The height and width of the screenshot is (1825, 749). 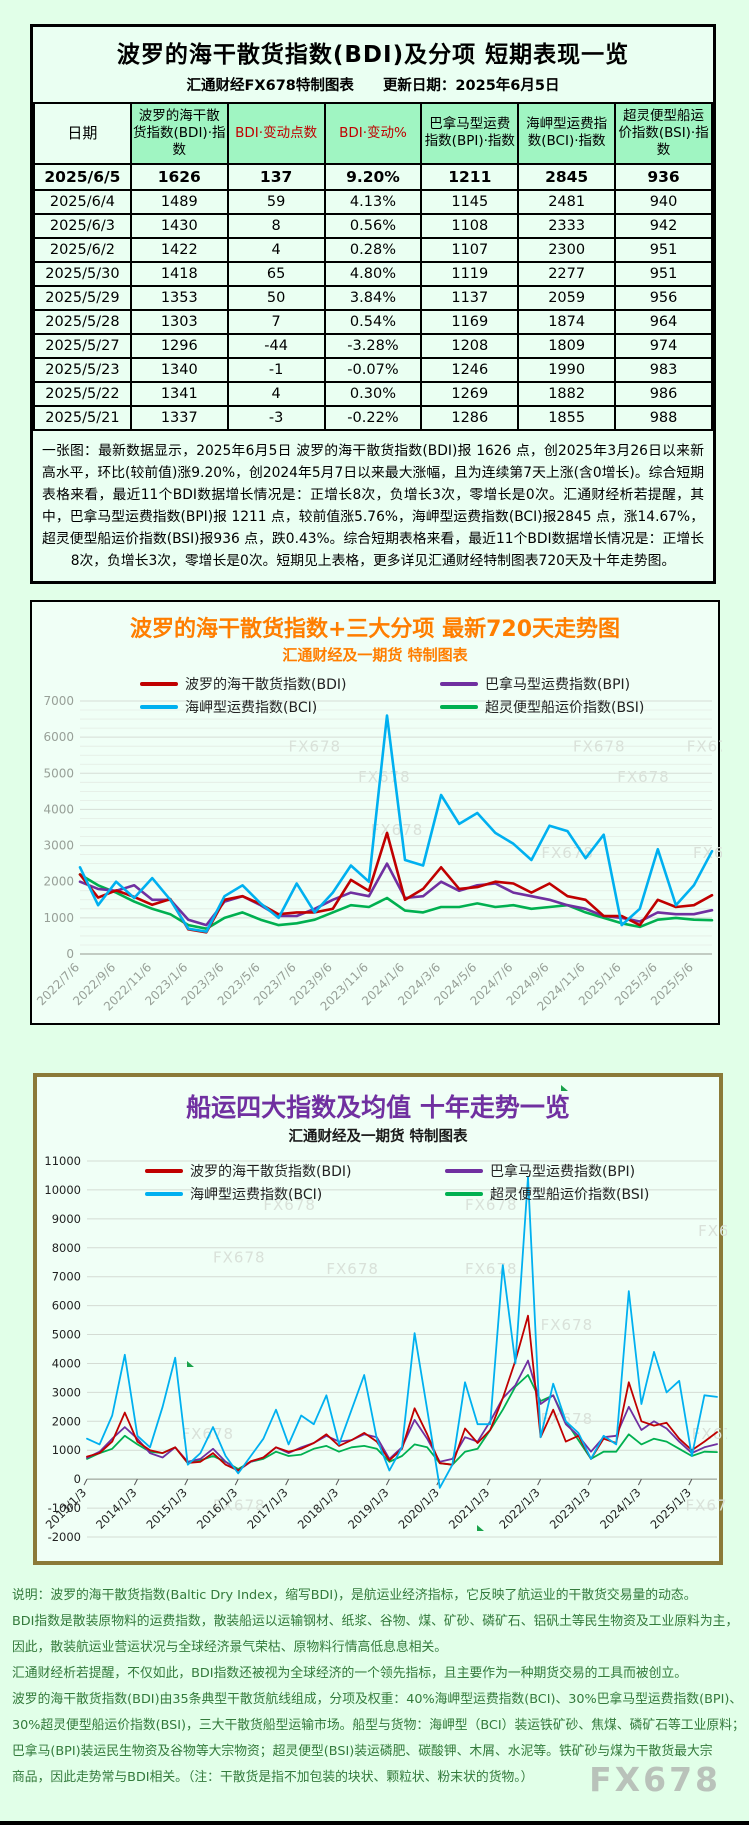 What do you see at coordinates (271, 1172) in the screenshot?
I see `legend-label: 波罗的海干散货指数(BDI)` at bounding box center [271, 1172].